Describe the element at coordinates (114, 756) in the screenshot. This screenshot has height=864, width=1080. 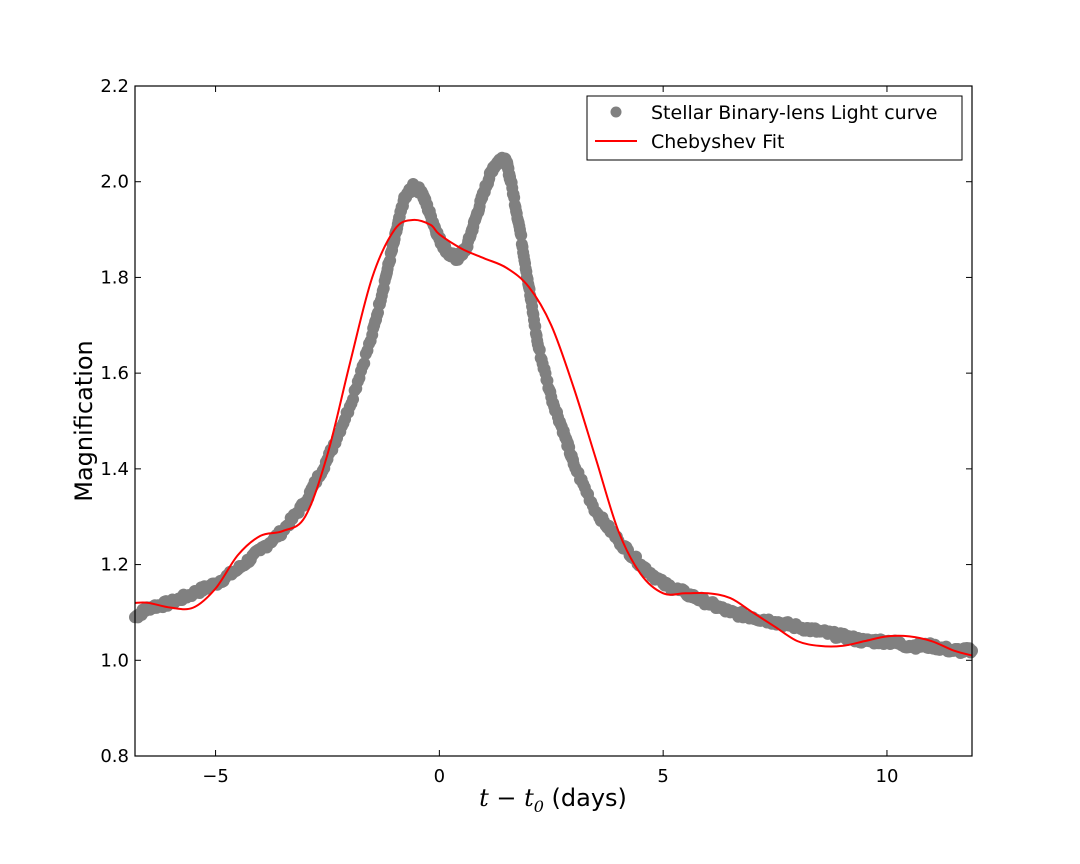
I see `y-tick-label: 0.8` at that location.